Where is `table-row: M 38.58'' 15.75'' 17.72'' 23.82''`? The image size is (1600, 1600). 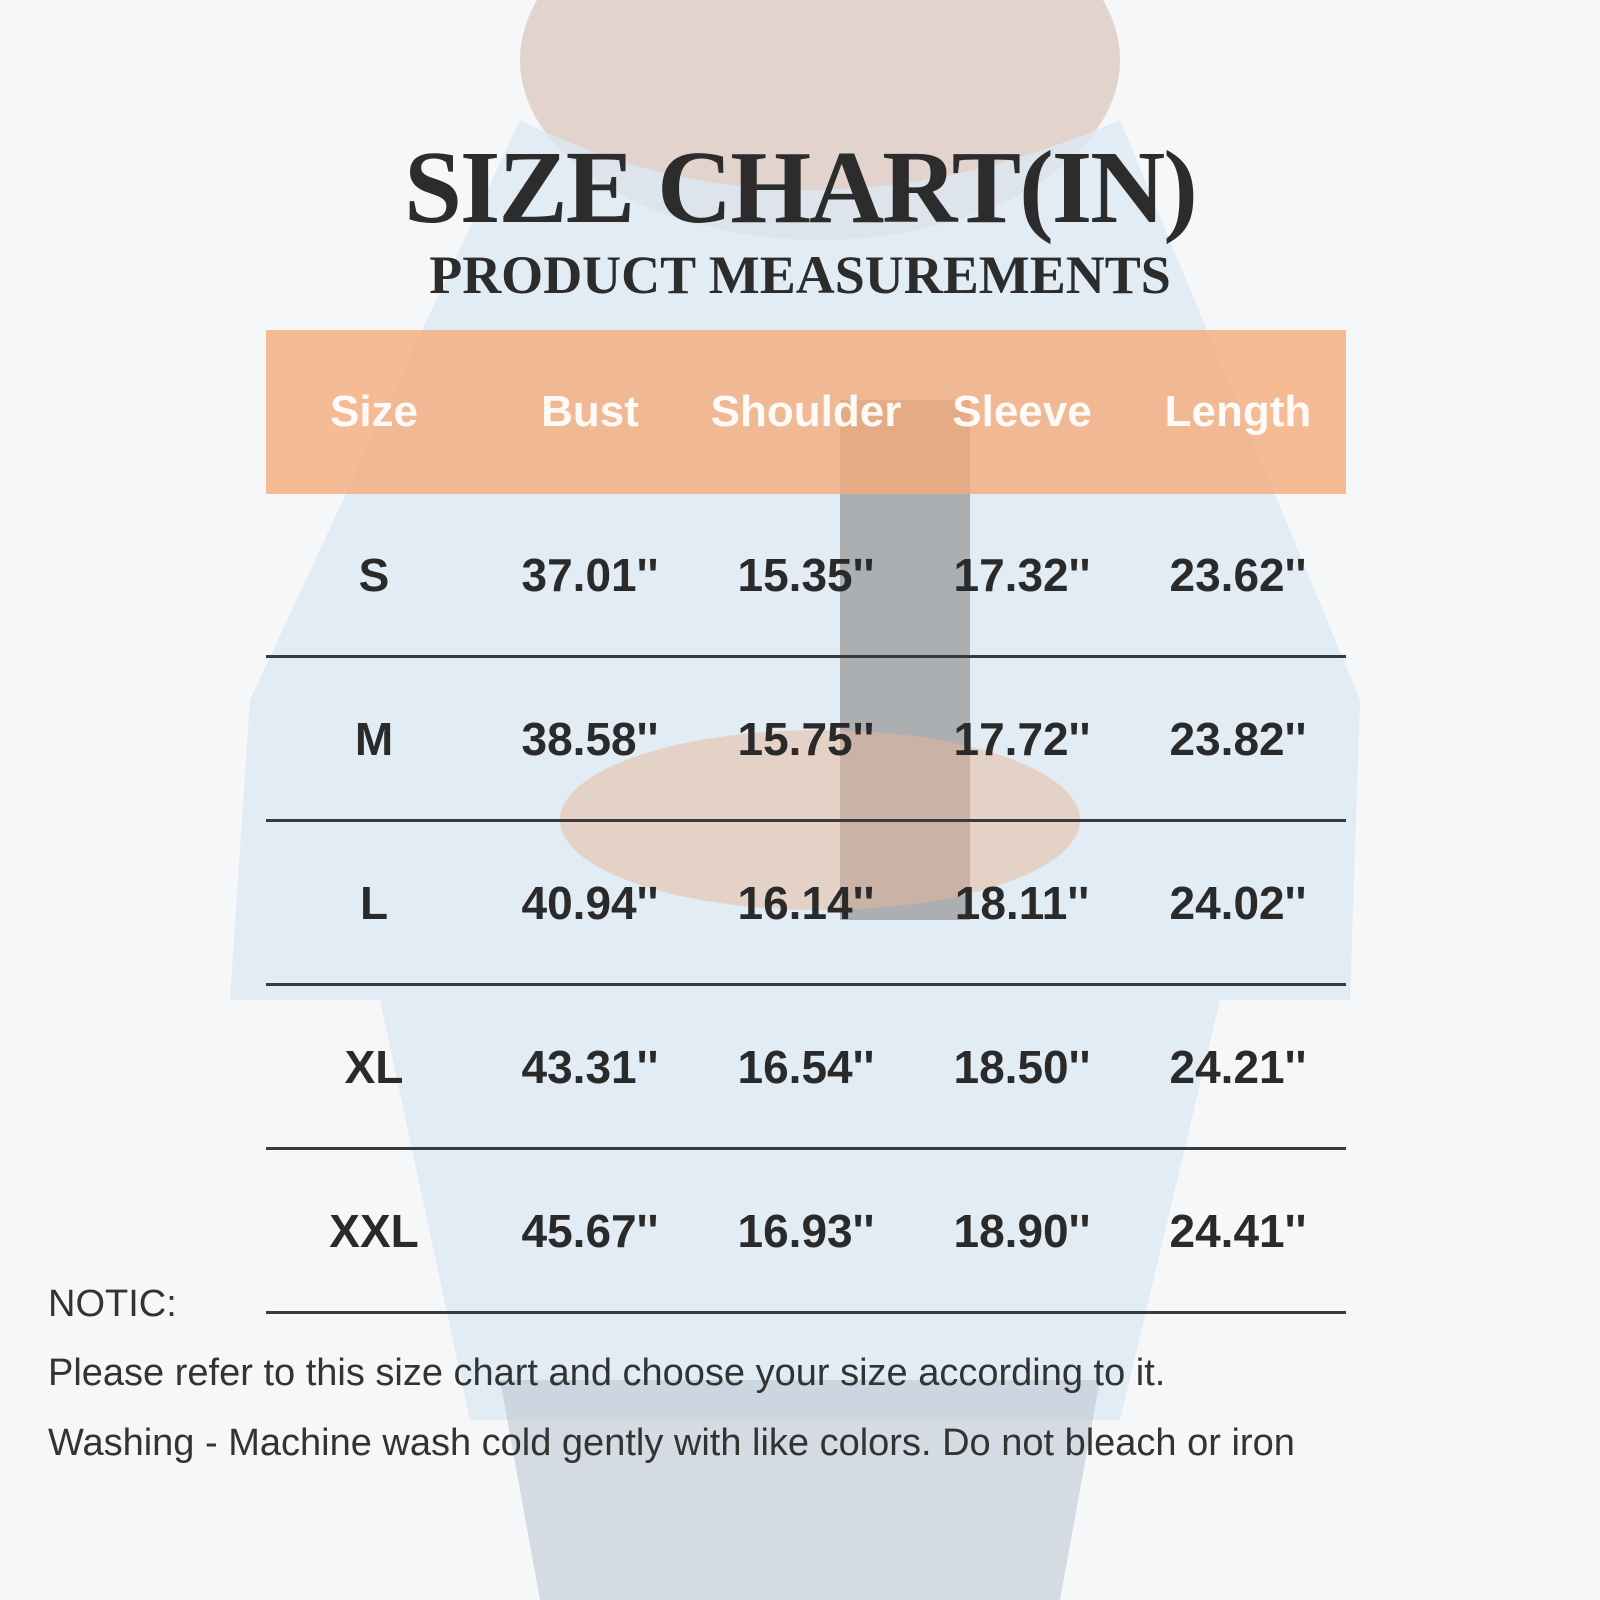 table-row: M 38.58'' 15.75'' 17.72'' 23.82'' is located at coordinates (806, 740).